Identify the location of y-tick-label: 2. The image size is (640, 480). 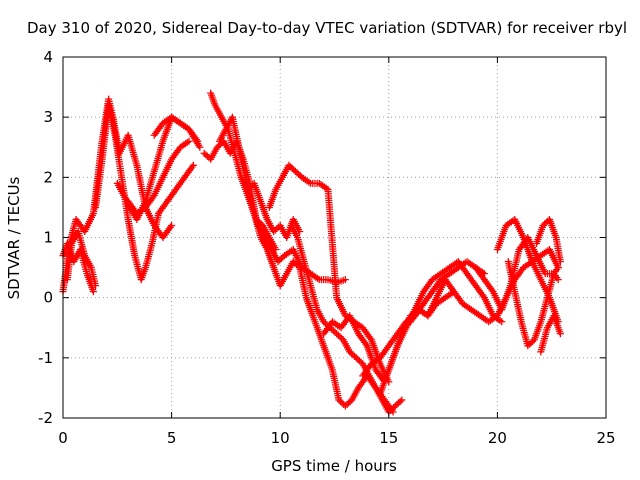
(48, 177).